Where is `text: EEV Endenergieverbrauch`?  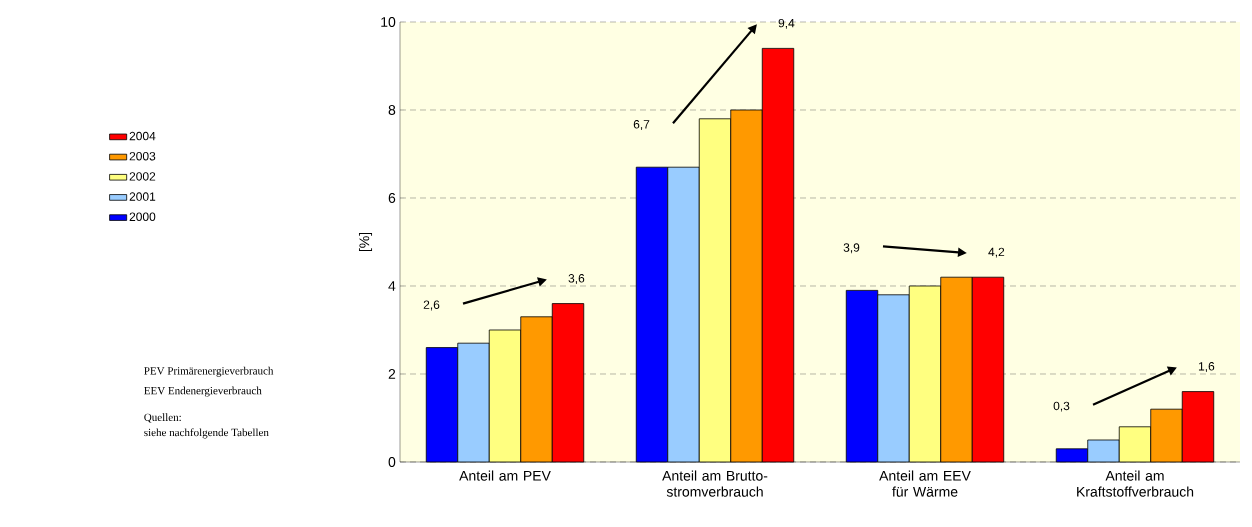 text: EEV Endenergieverbrauch is located at coordinates (203, 391).